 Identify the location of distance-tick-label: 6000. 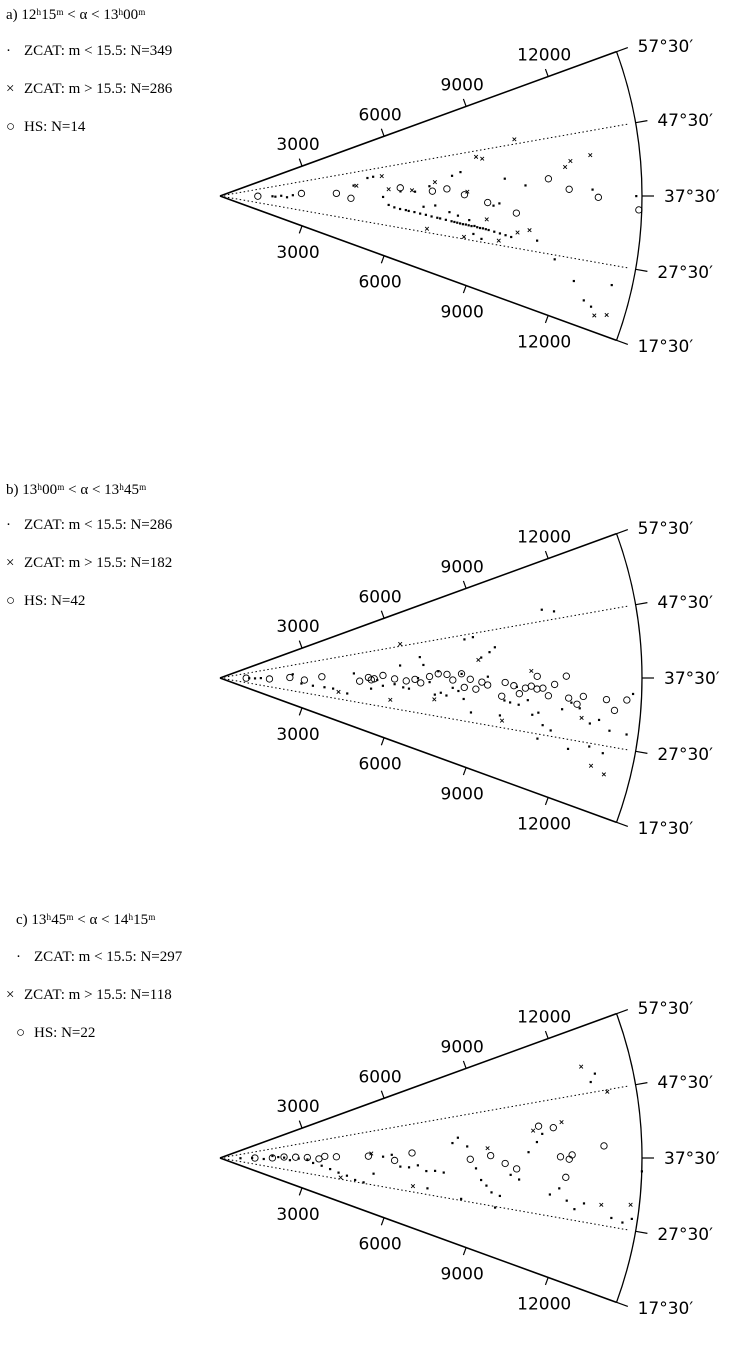
(379, 597).